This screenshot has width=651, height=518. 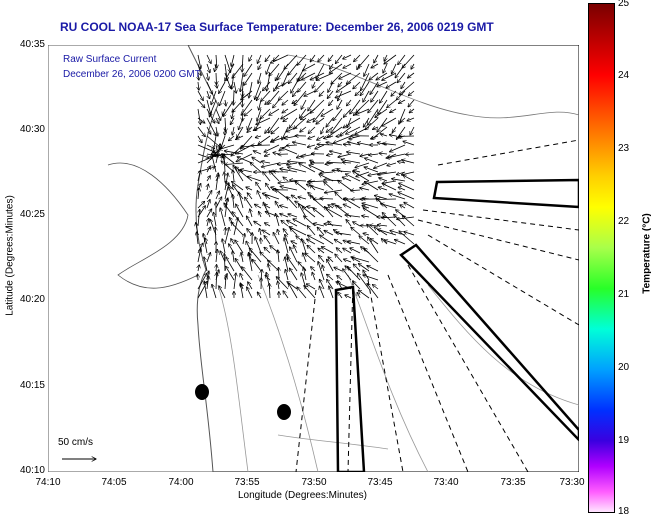 I want to click on temperature-colorbar, so click(x=601, y=258).